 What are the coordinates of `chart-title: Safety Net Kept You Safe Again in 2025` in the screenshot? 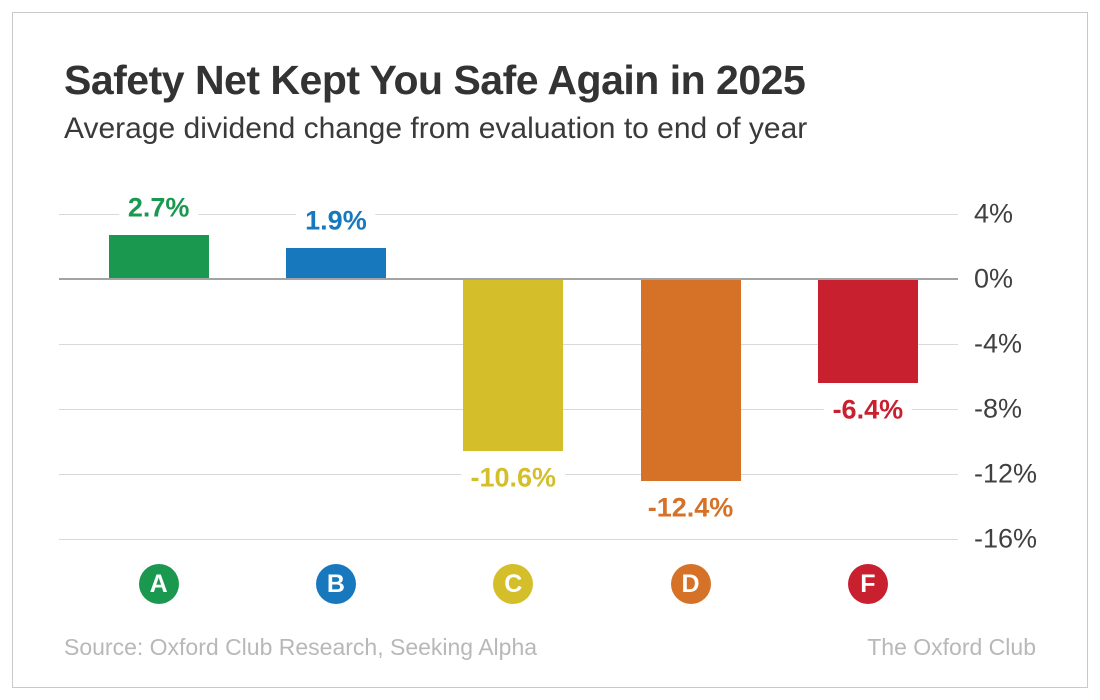 It's located at (435, 80).